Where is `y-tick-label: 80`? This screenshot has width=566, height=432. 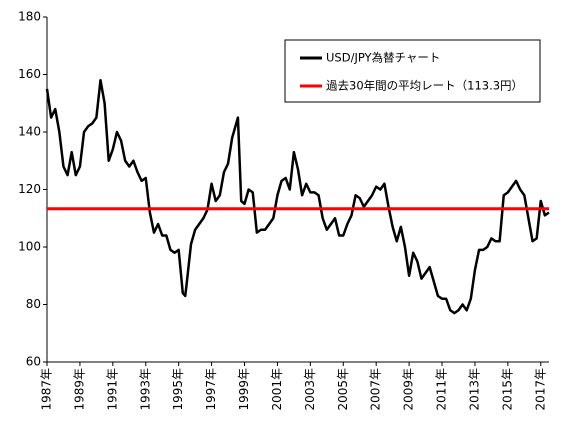 y-tick-label: 80 is located at coordinates (33, 304).